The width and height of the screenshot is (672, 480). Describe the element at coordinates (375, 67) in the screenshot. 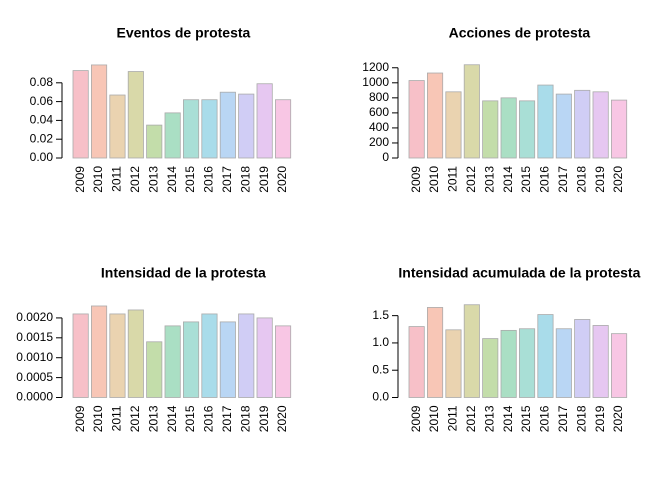

I see `y-tick-label: 1200` at that location.